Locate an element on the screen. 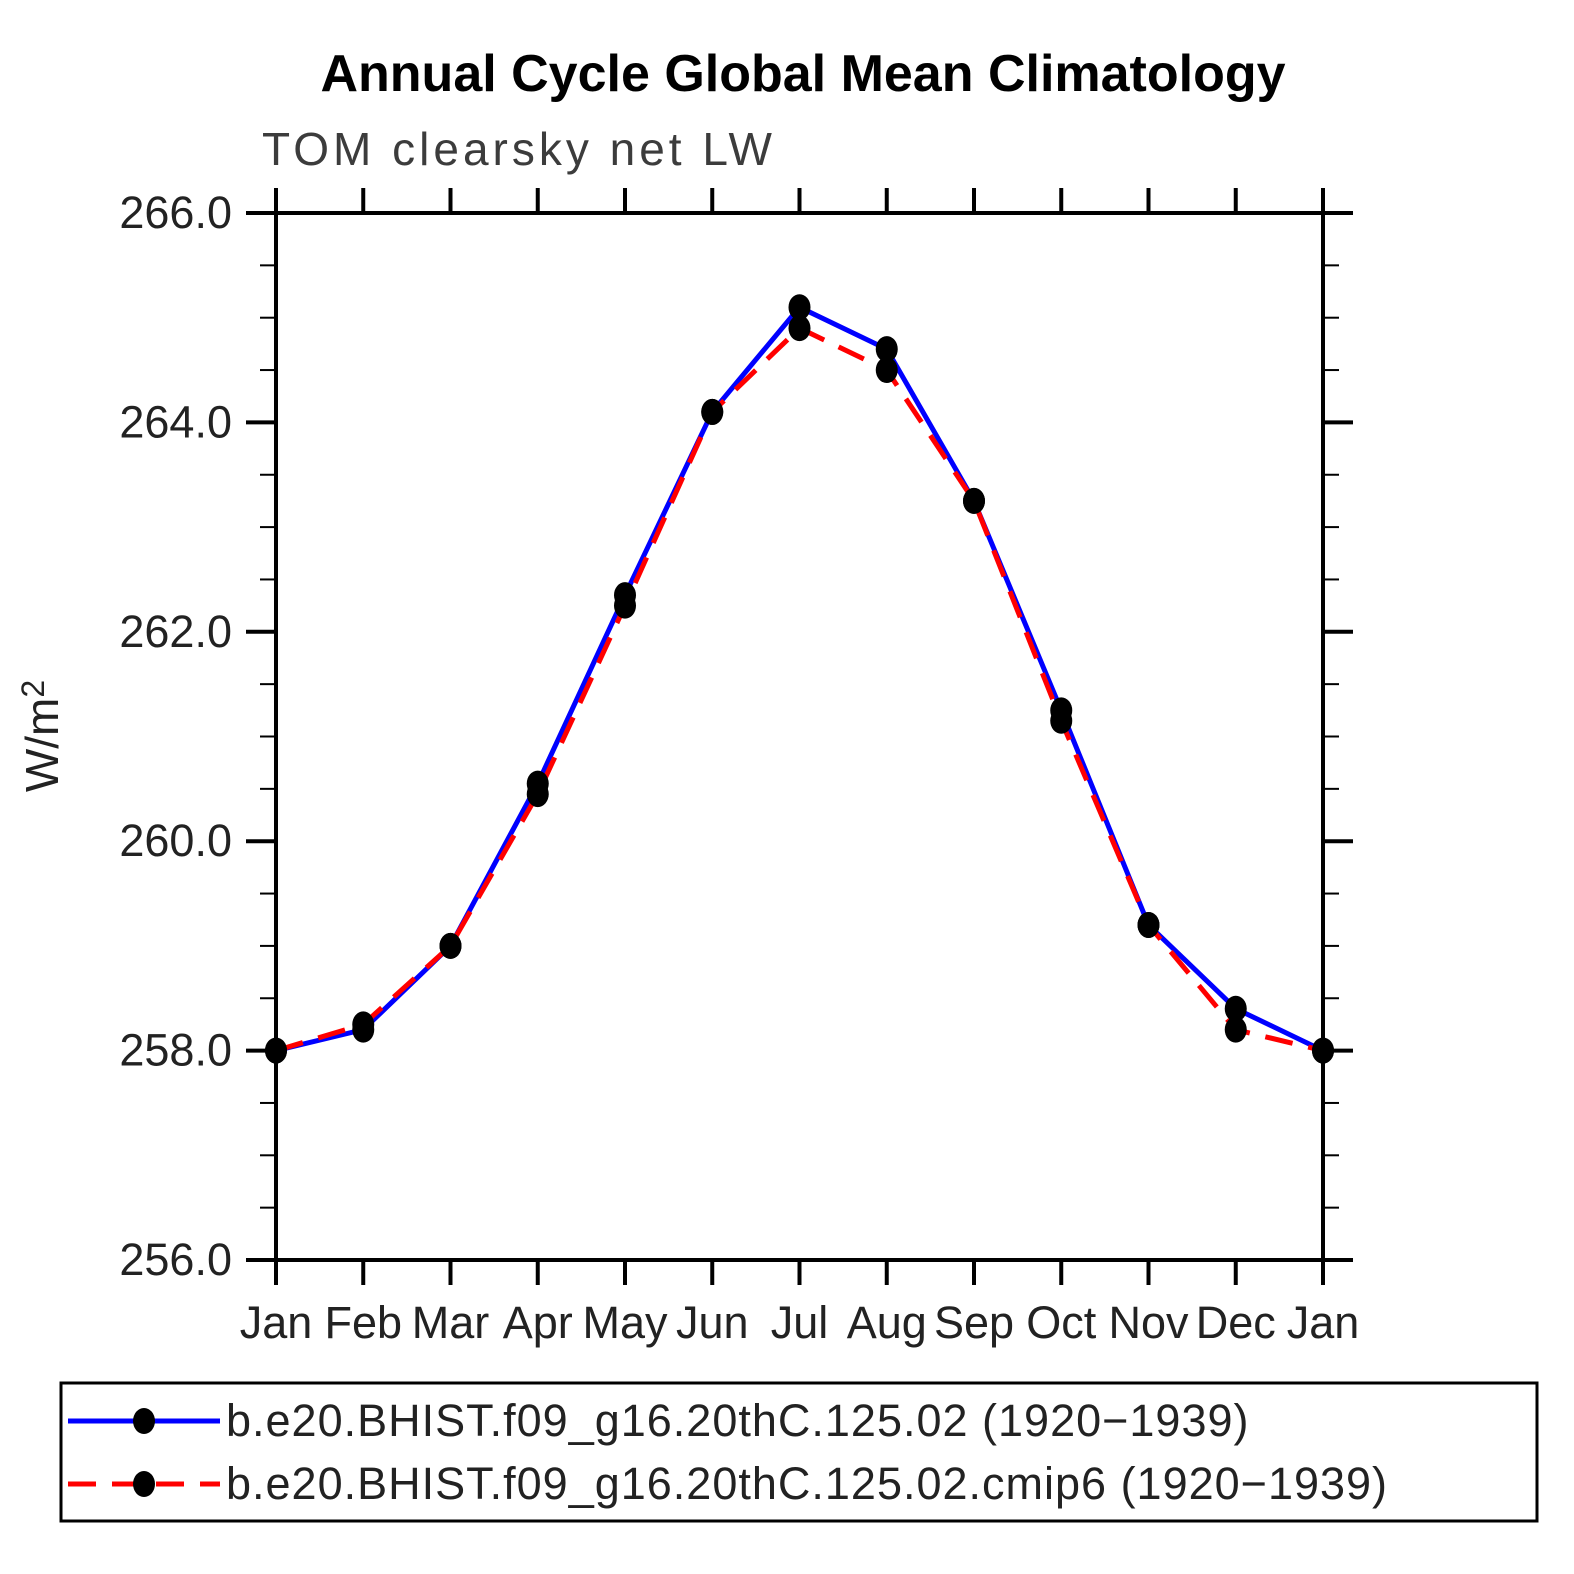 The width and height of the screenshot is (1574, 1574). y-tick-label: 256.0 is located at coordinates (175, 1259).